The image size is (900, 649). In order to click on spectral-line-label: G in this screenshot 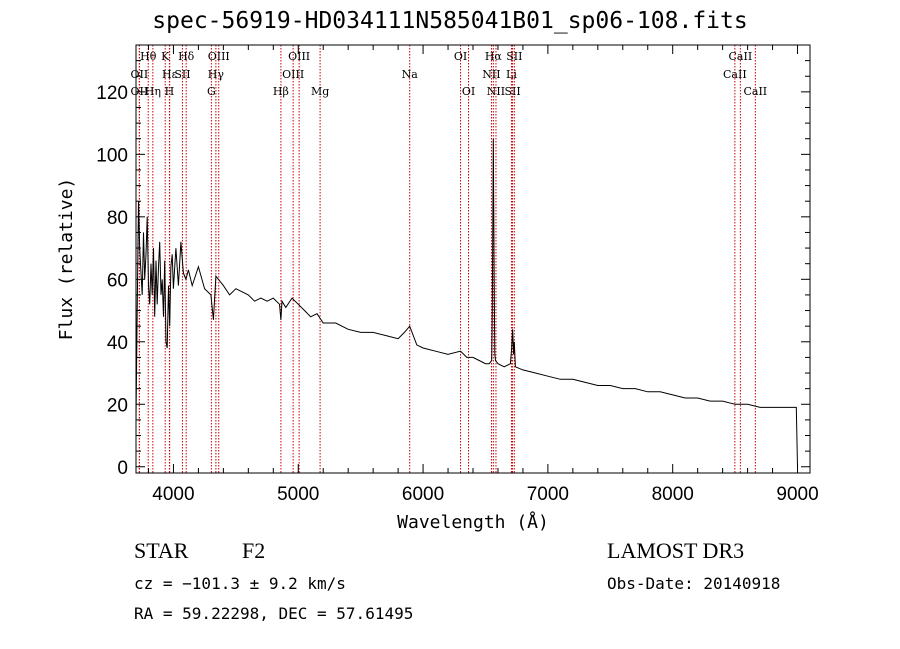, I will do `click(211, 91)`.